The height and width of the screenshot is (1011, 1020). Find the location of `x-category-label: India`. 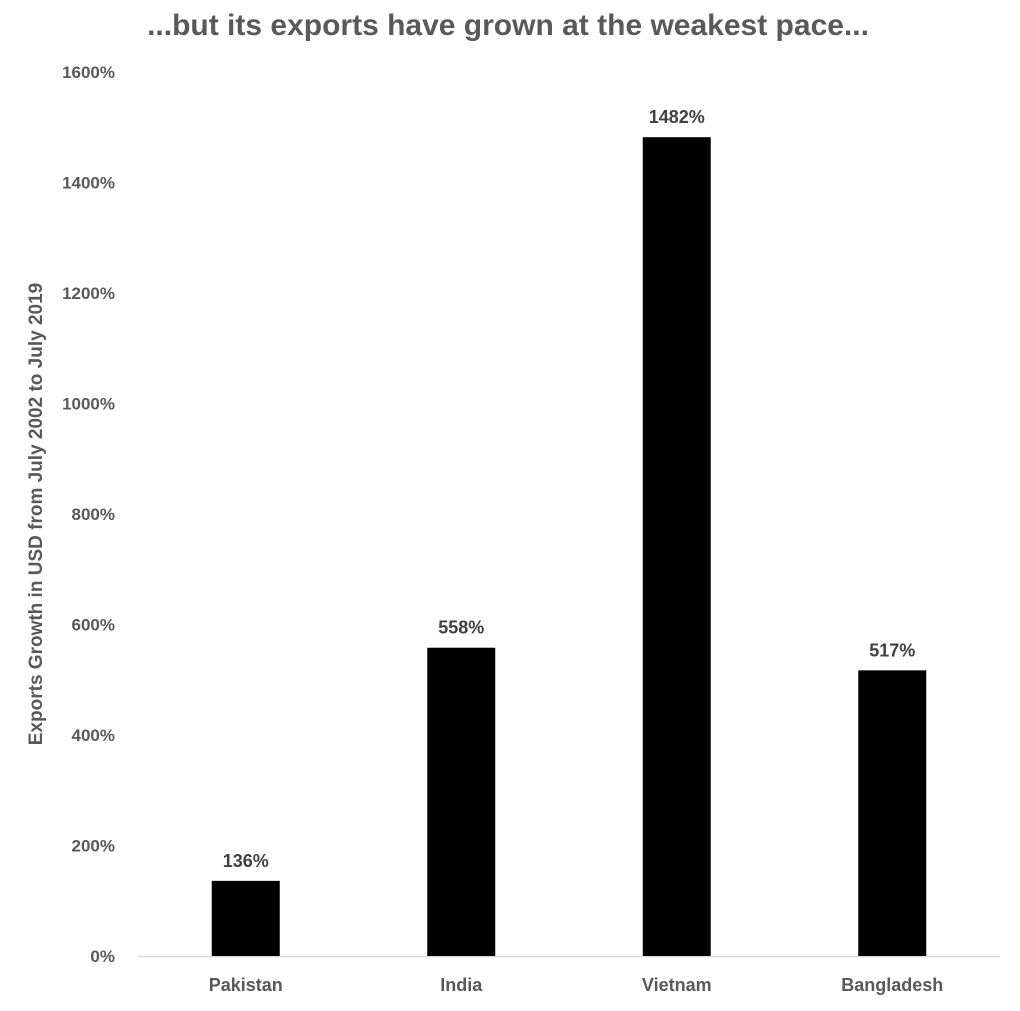

x-category-label: India is located at coordinates (461, 985).